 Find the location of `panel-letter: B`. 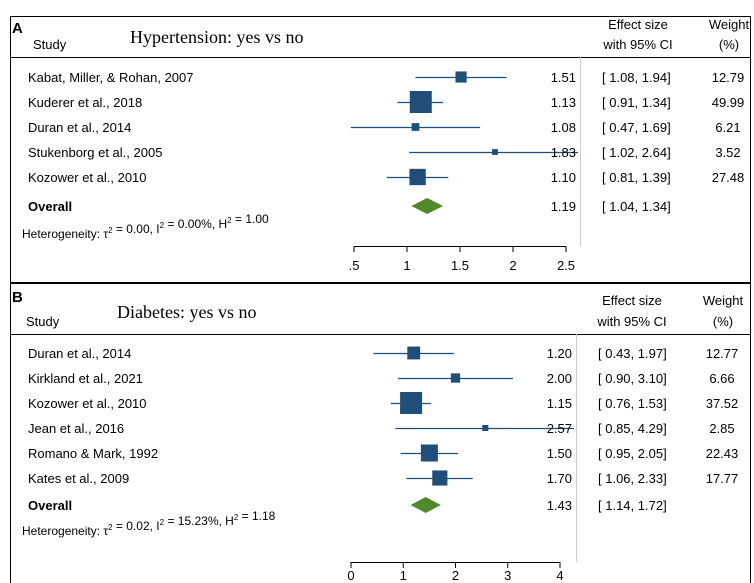

panel-letter: B is located at coordinates (17, 297).